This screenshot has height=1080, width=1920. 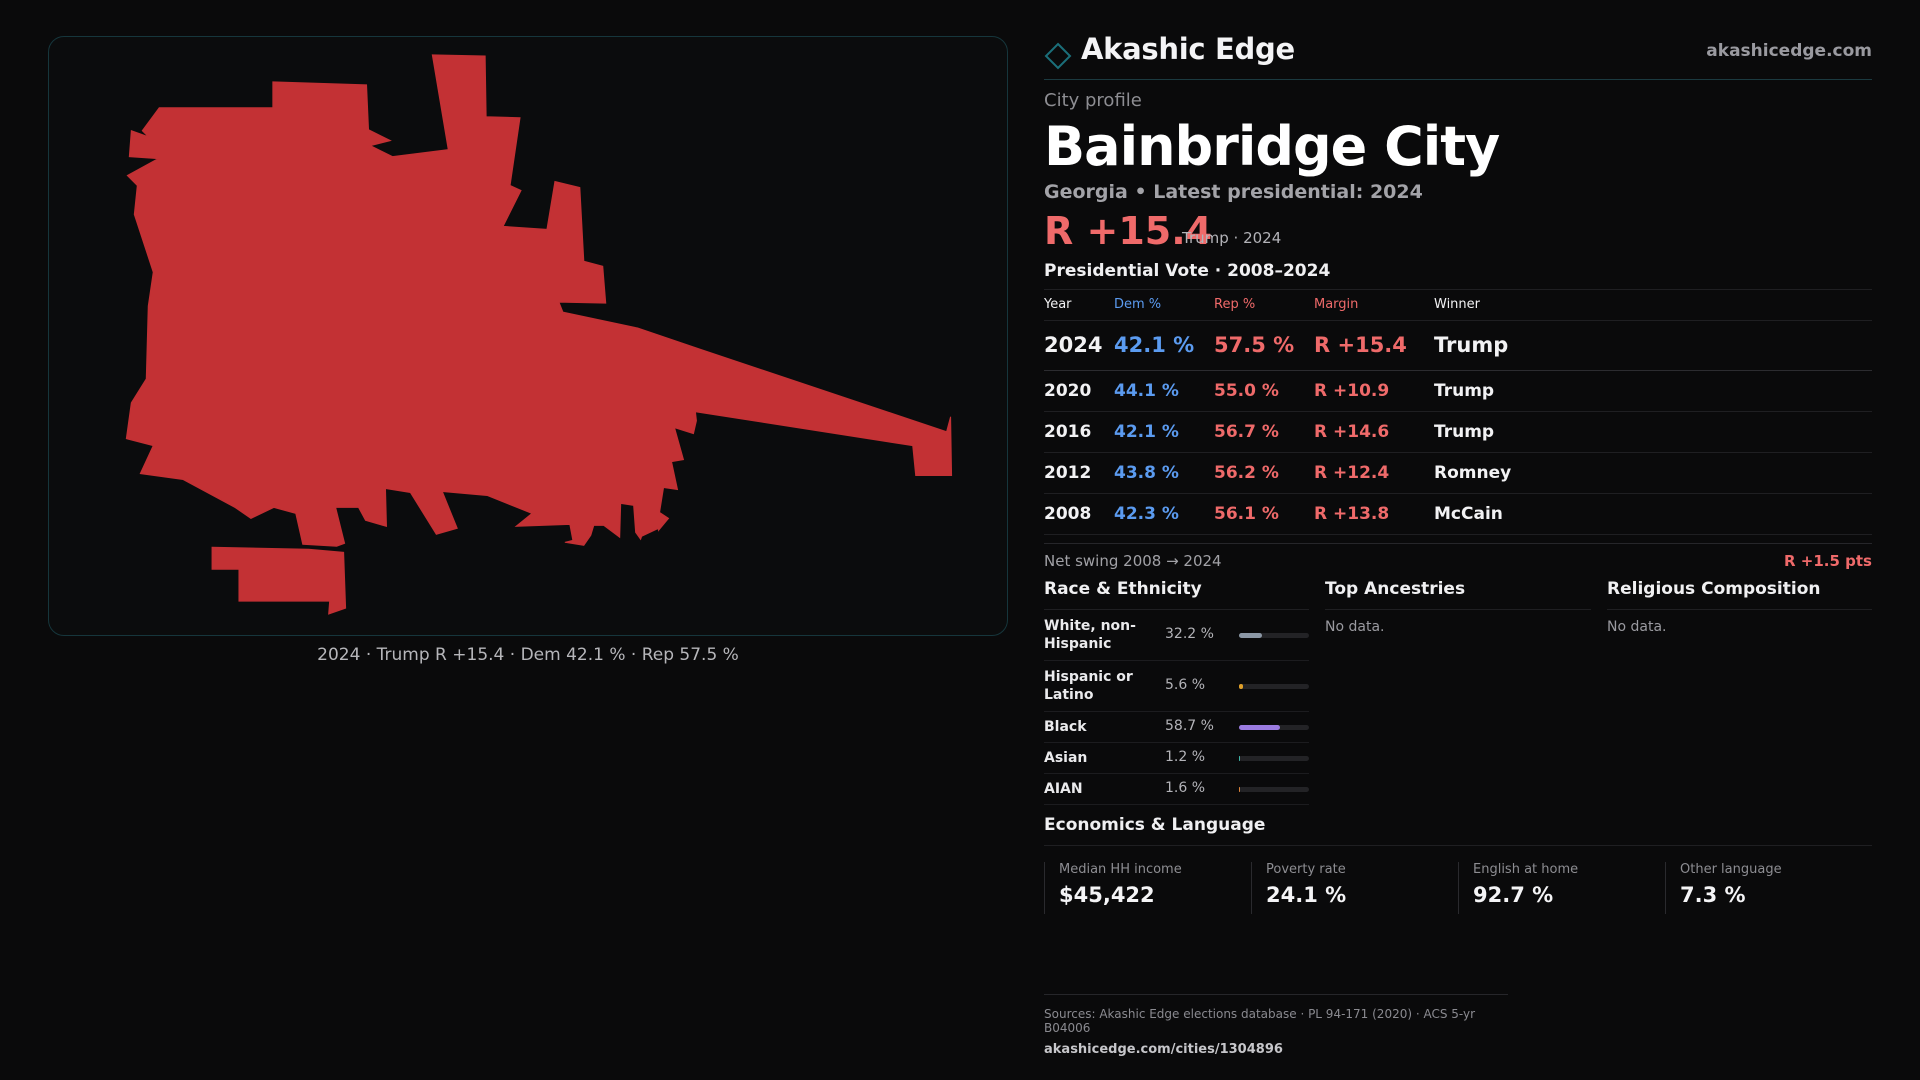 What do you see at coordinates (1065, 726) in the screenshot?
I see `race-label: Black` at bounding box center [1065, 726].